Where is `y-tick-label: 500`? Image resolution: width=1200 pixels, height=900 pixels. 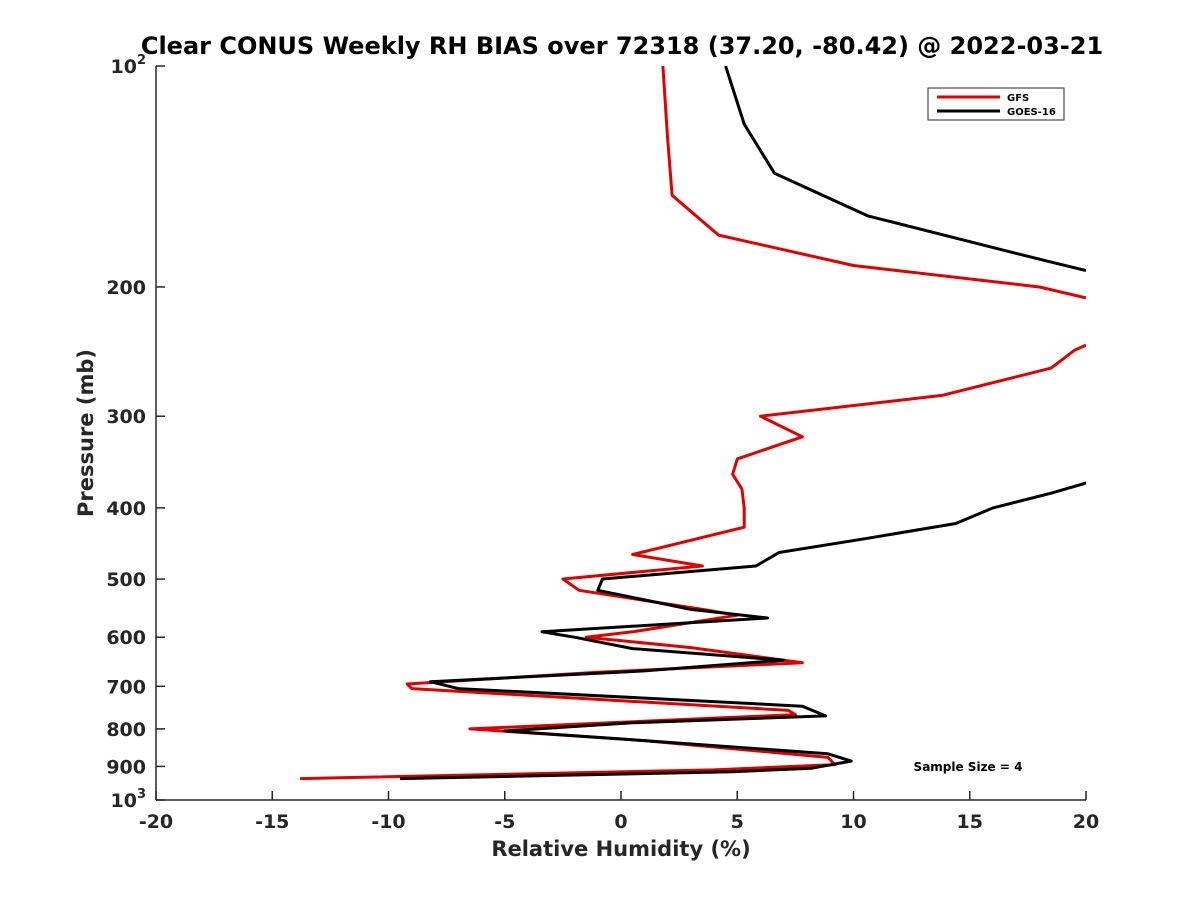
y-tick-label: 500 is located at coordinates (126, 580).